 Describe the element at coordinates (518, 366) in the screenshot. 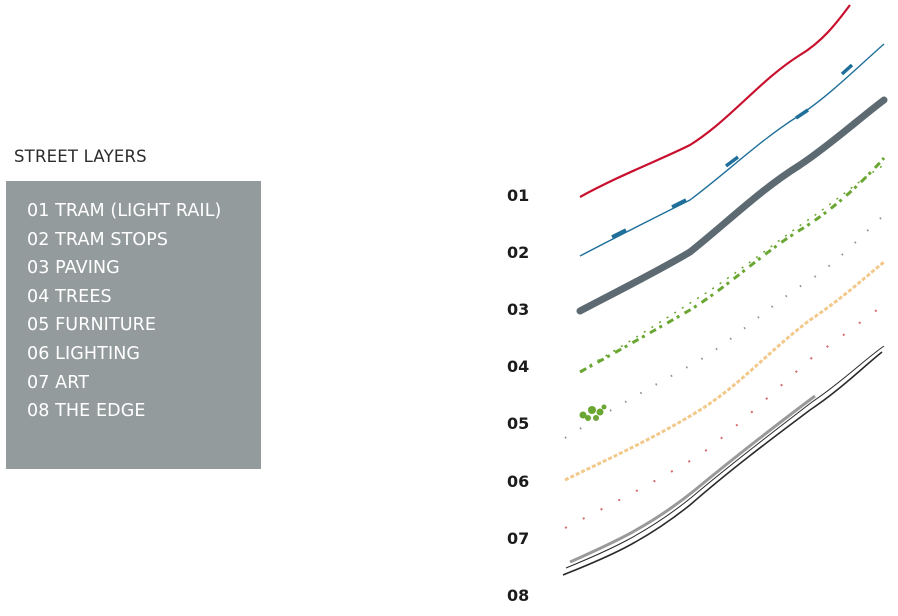

I see `layer-number-04: 04` at that location.